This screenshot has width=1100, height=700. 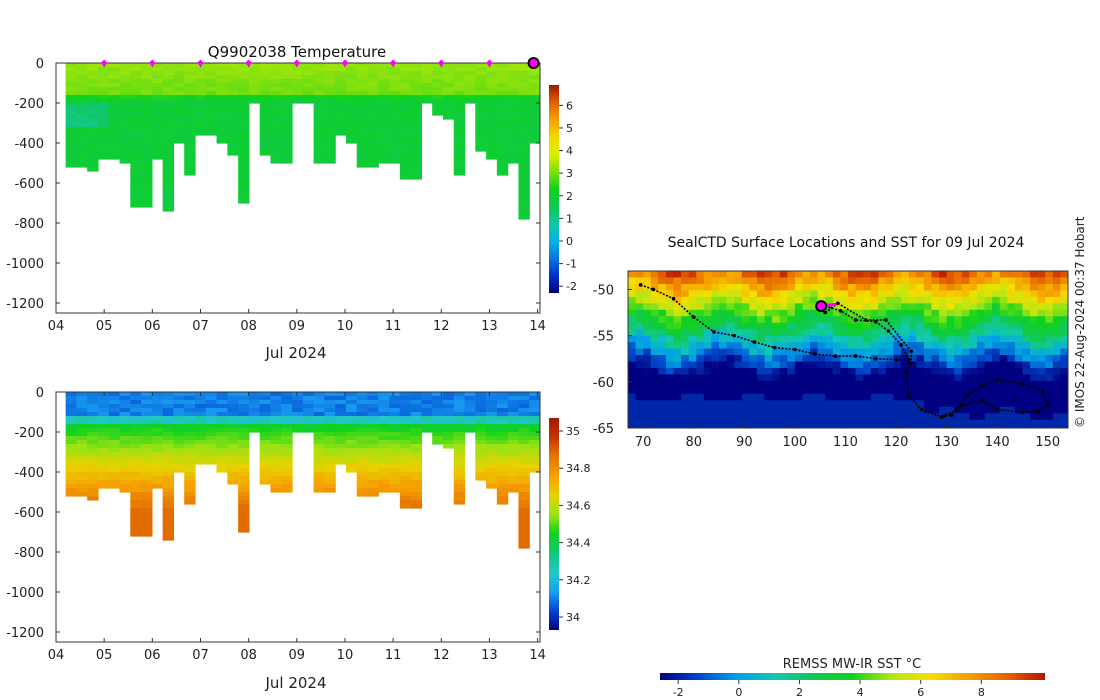 What do you see at coordinates (946, 442) in the screenshot?
I see `map-x-tick-label: 130` at bounding box center [946, 442].